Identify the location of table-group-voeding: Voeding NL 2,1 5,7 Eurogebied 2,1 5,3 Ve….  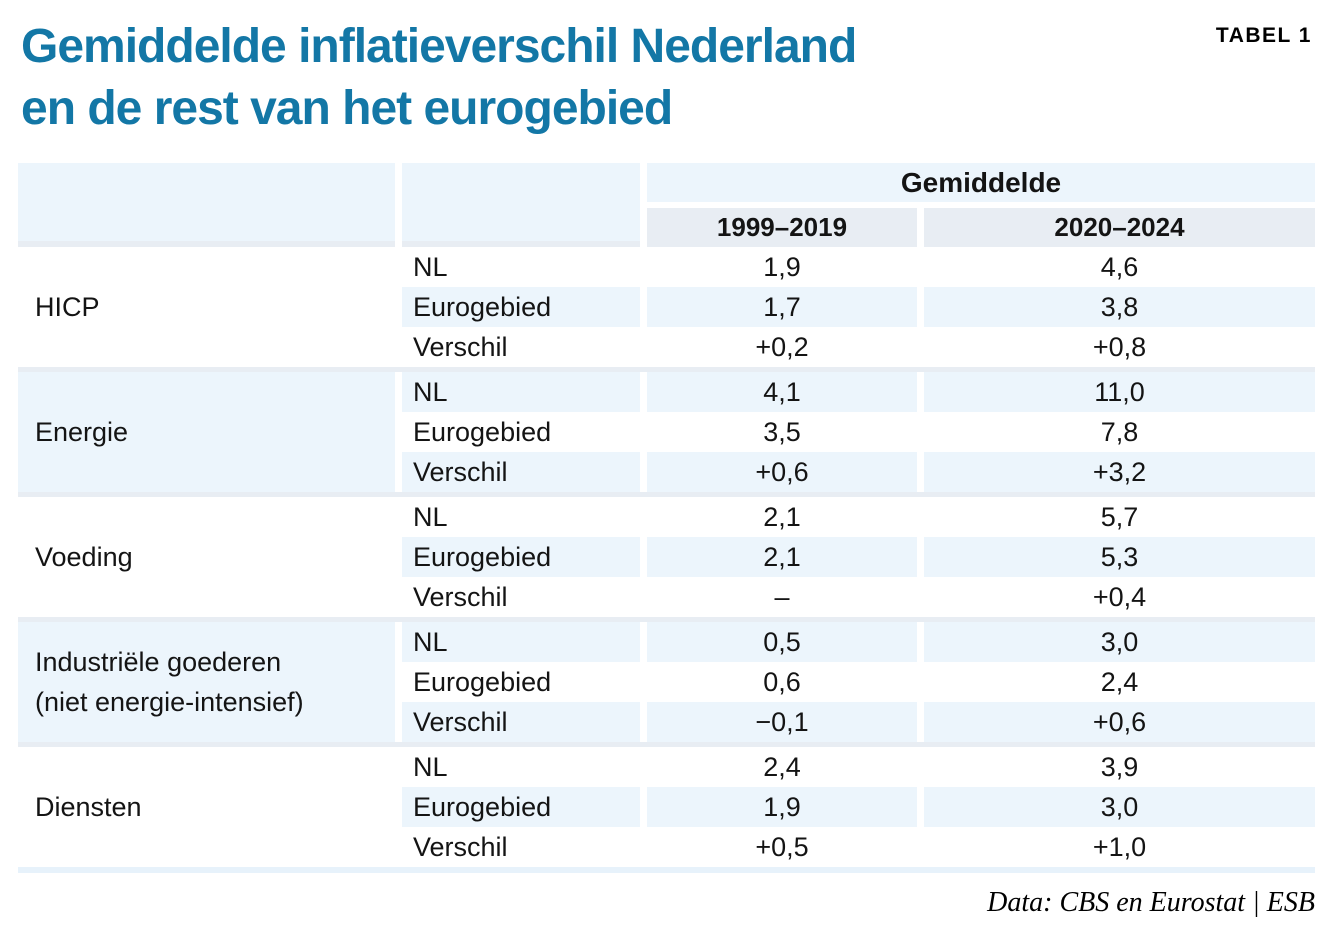
(666, 557).